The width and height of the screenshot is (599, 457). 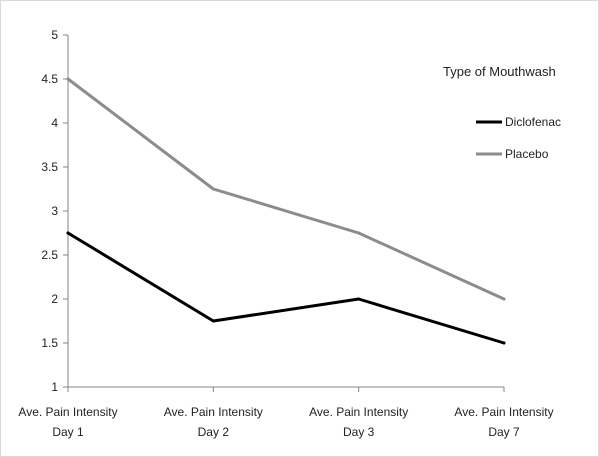 I want to click on y-tick-label: 4, so click(x=54, y=123).